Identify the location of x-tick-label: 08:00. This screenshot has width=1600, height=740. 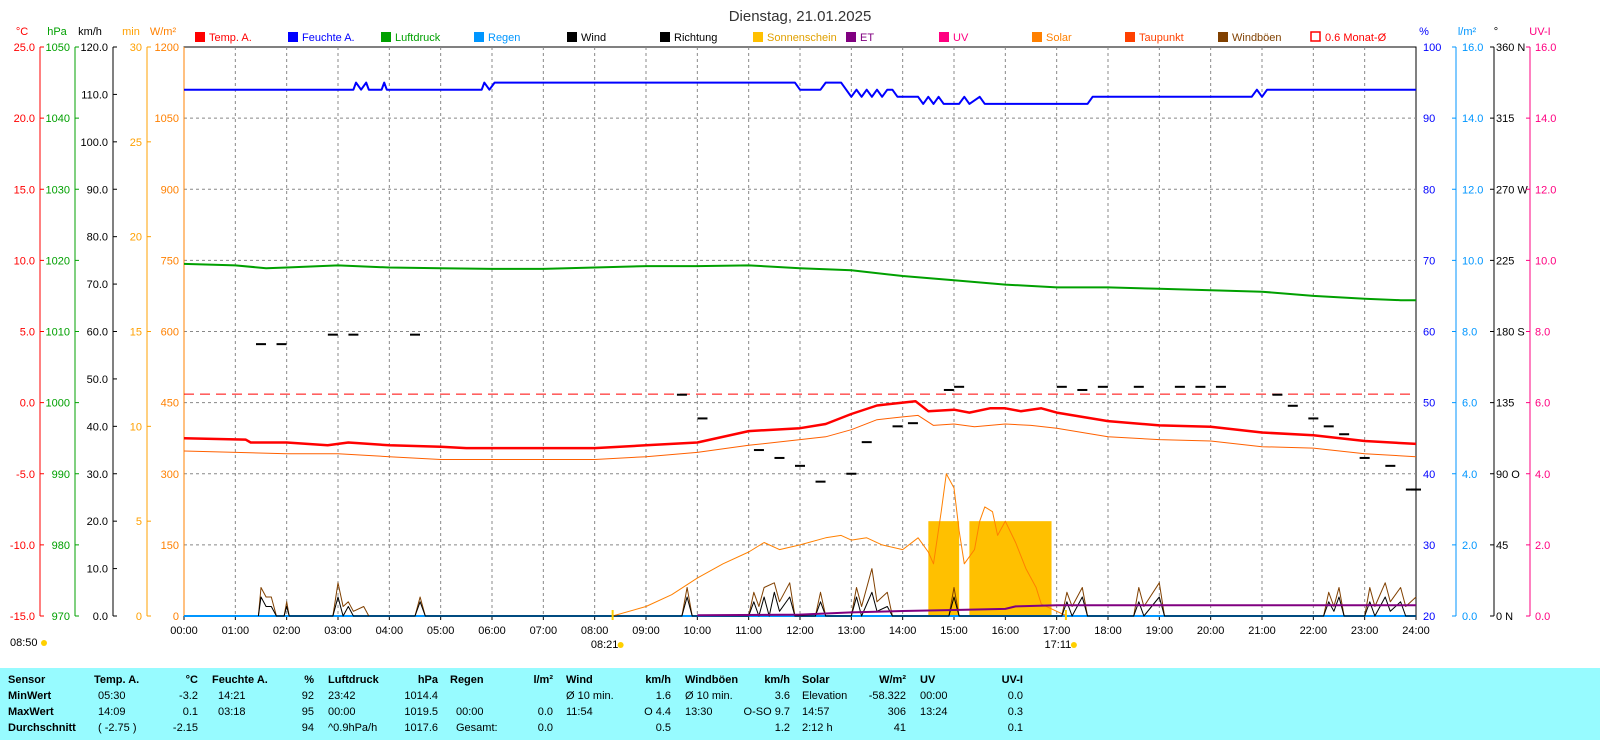
(595, 631).